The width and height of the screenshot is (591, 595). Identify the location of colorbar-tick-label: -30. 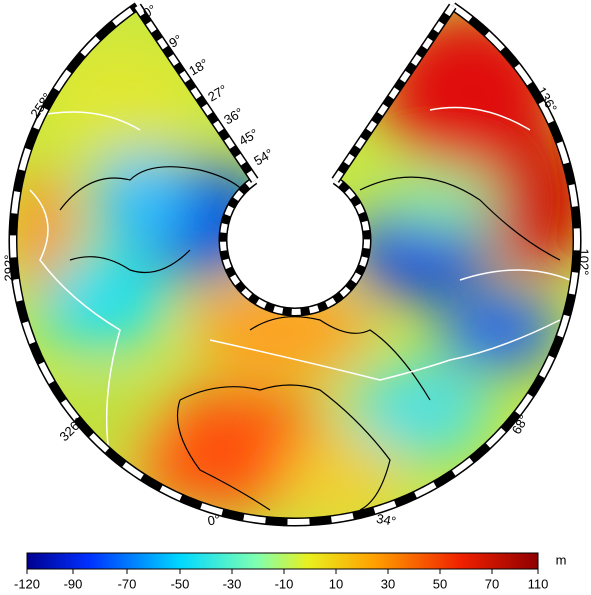
(232, 583).